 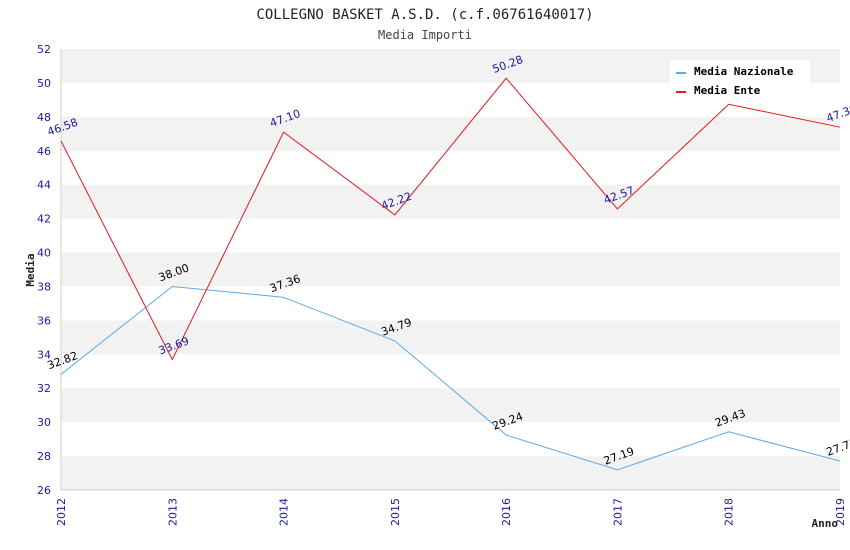 I want to click on y-tick-label: 38, so click(x=44, y=286).